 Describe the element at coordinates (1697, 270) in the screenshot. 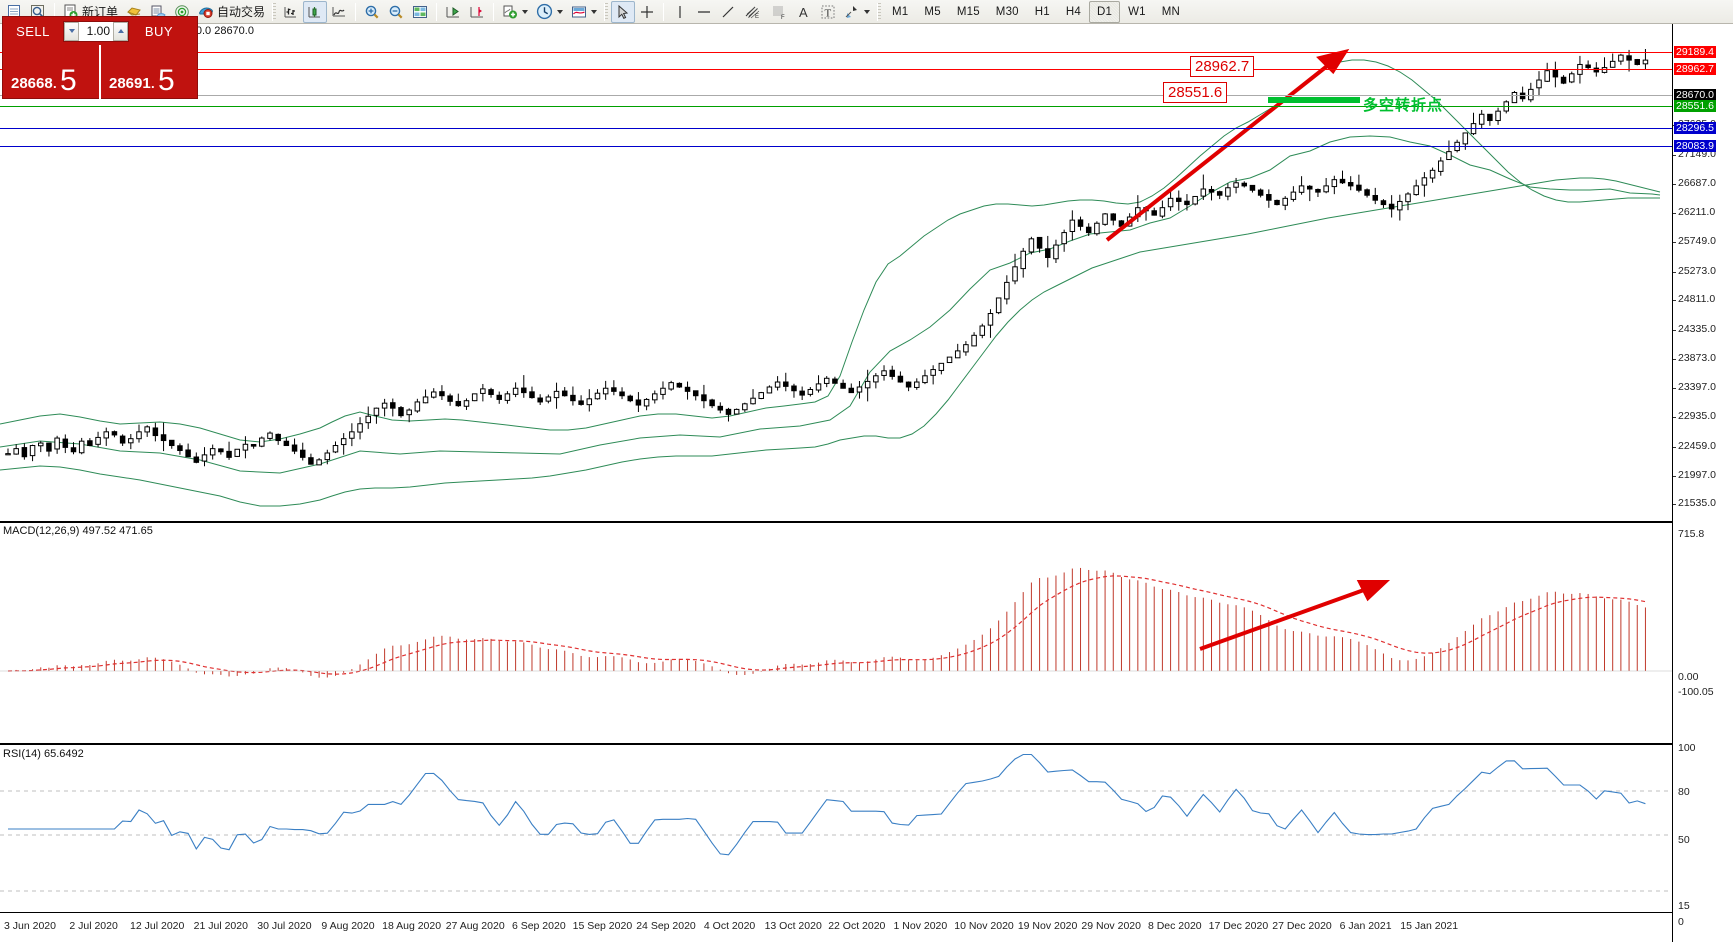

I see `price-tick-label: 25273.0` at that location.